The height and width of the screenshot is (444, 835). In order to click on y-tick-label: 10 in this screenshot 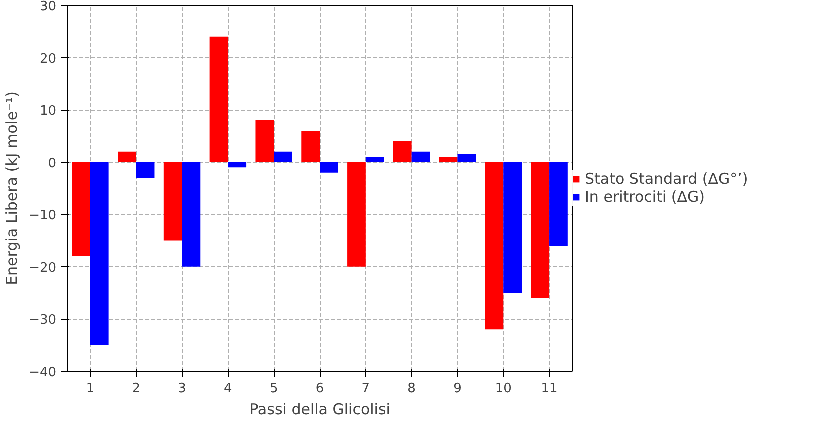, I will do `click(48, 112)`.